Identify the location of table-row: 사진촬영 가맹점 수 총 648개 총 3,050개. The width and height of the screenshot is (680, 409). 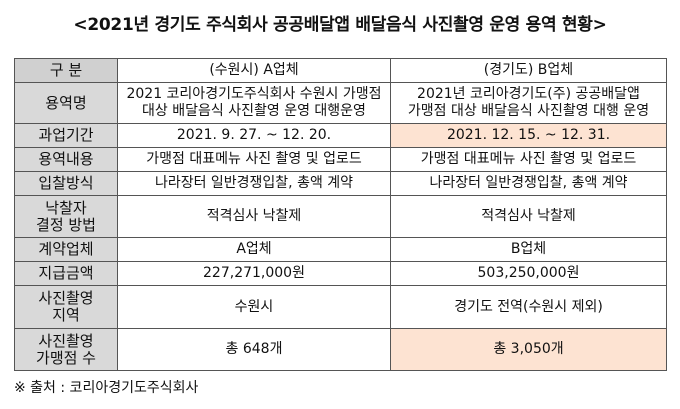
(340, 349).